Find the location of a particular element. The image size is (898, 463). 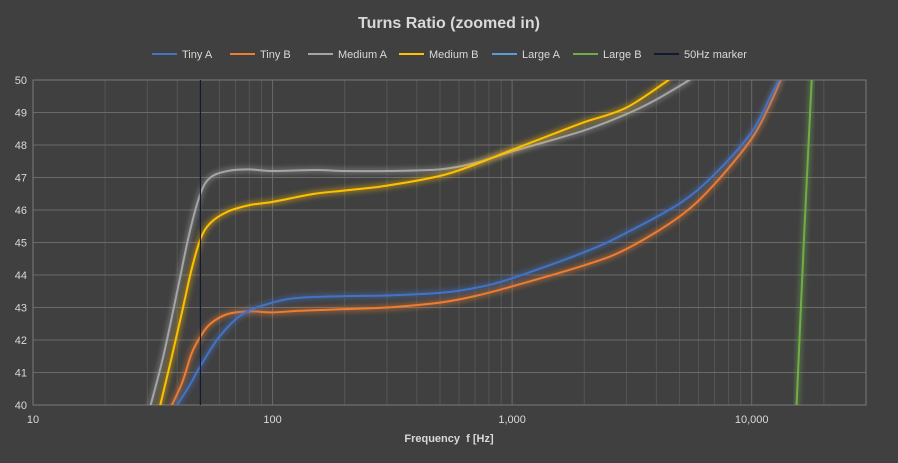

y-tick-label: 48 is located at coordinates (21, 146).